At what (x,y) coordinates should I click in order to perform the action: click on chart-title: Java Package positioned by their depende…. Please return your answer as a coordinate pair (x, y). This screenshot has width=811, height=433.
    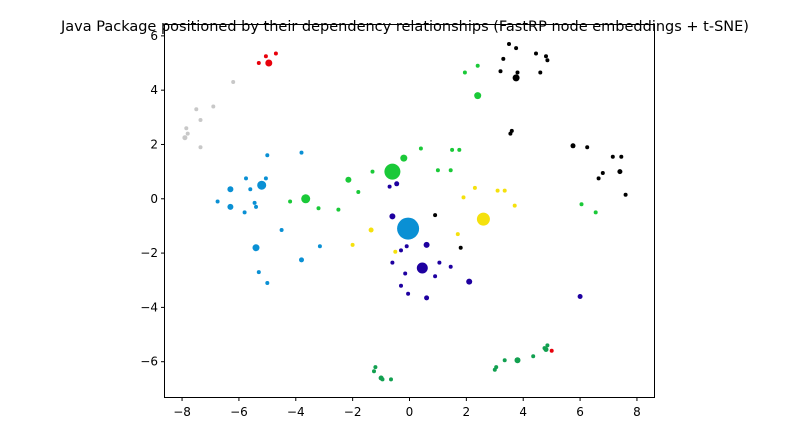
    Looking at the image, I should click on (404, 27).